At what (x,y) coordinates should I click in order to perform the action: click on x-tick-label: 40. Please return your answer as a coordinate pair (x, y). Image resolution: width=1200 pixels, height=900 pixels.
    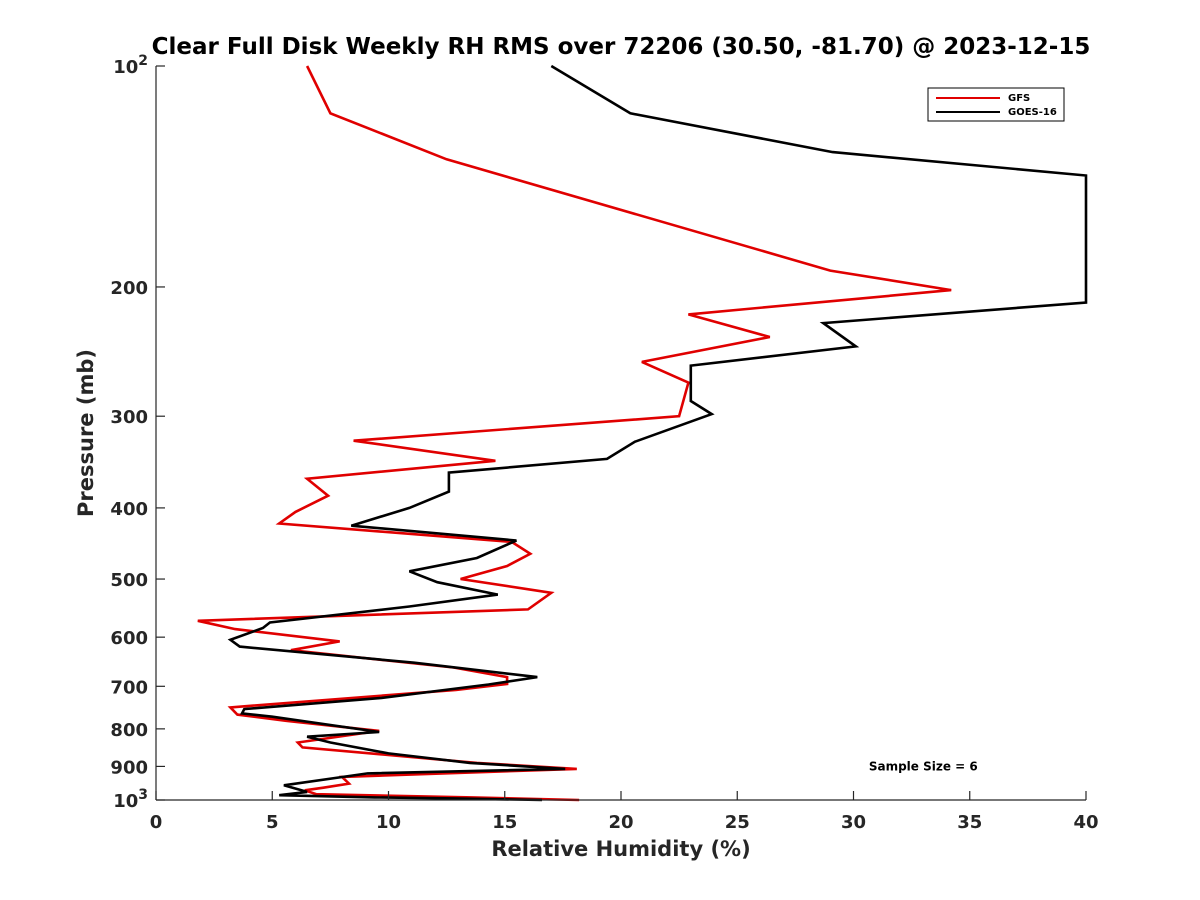
    Looking at the image, I should click on (1085, 822).